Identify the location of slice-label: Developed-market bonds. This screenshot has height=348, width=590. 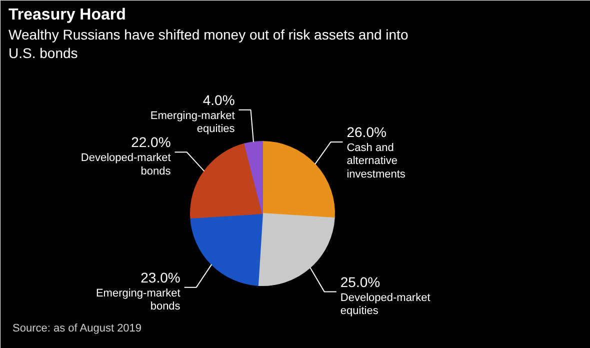
(126, 165).